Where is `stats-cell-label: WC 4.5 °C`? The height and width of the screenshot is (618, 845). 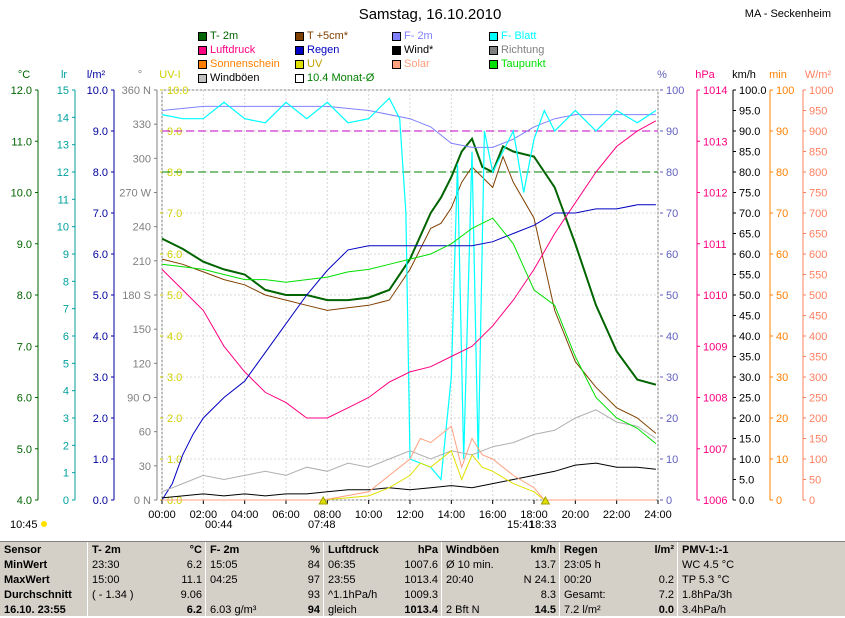
stats-cell-label: WC 4.5 °C is located at coordinates (708, 565).